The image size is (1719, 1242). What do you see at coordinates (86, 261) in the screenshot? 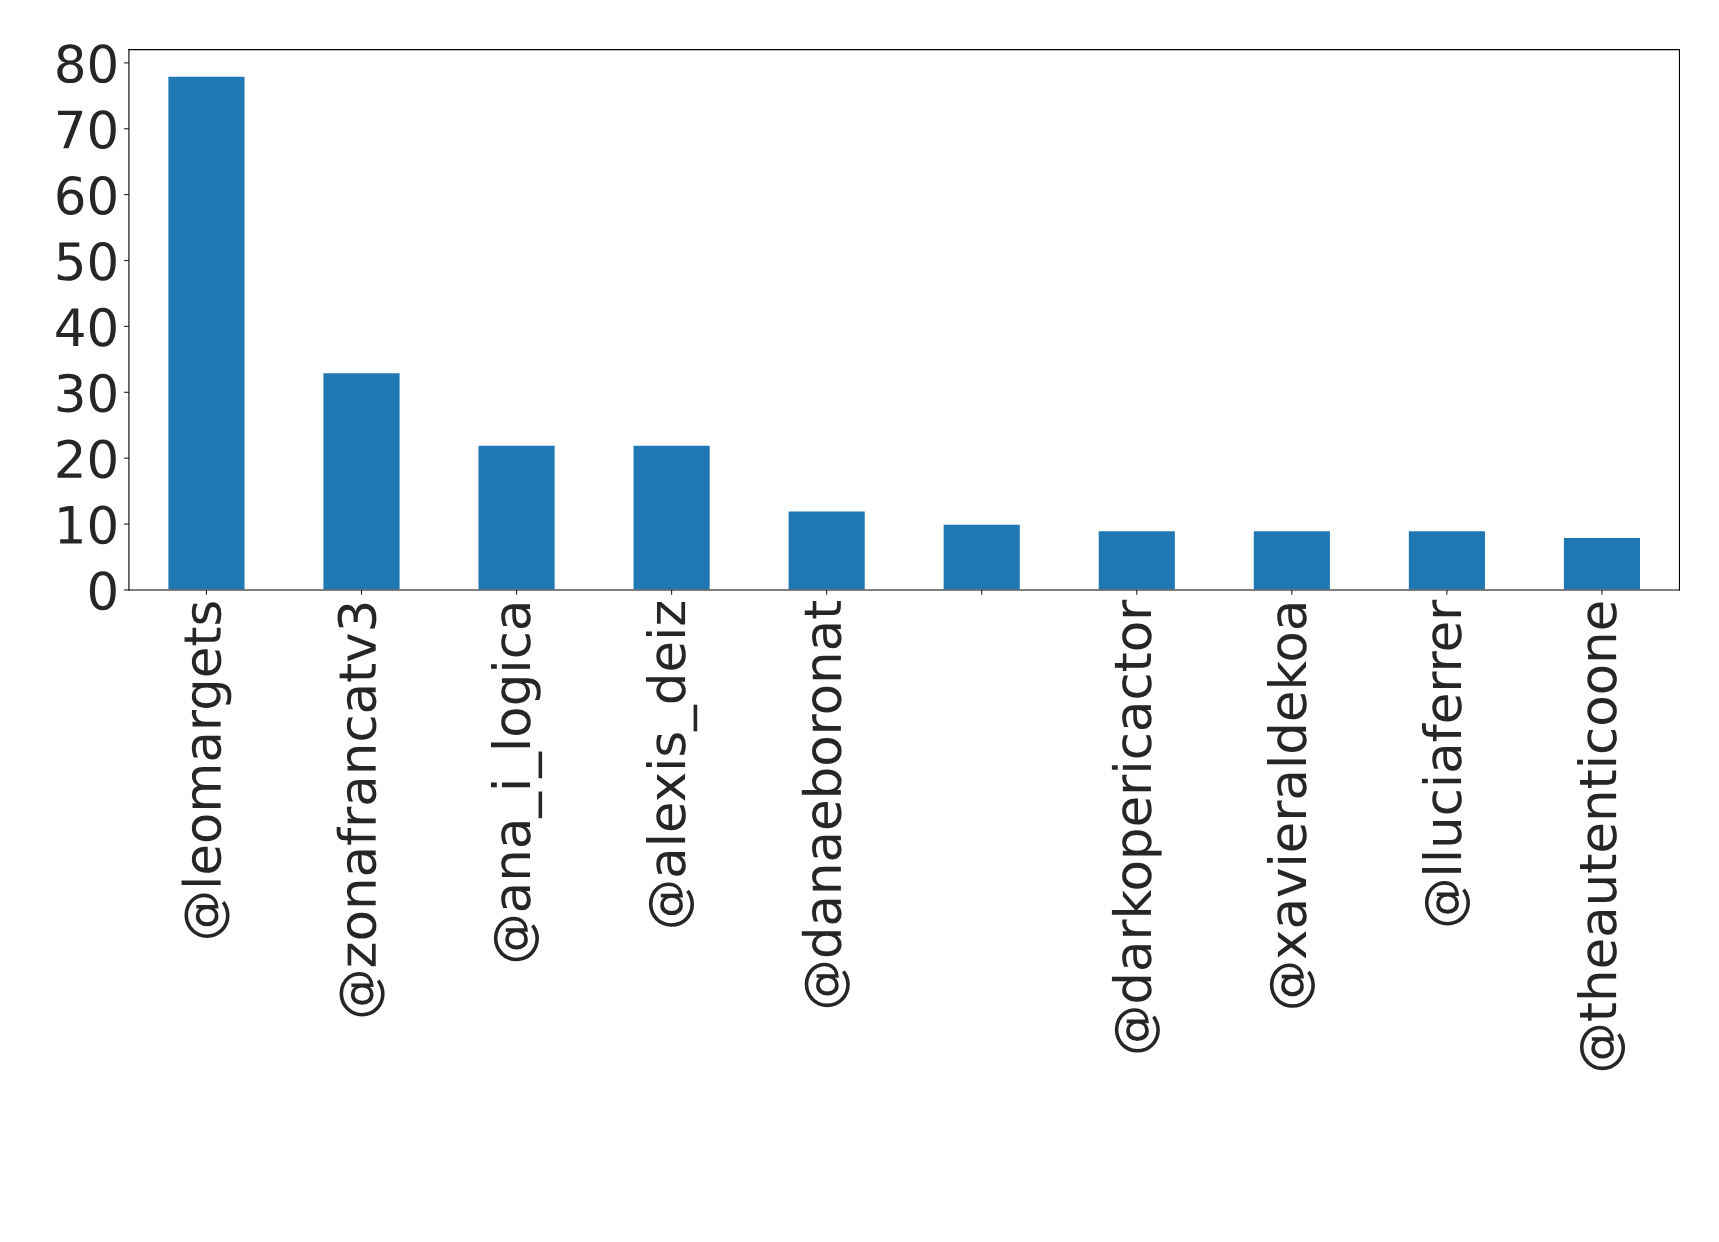
I see `y-tick-label: 50` at bounding box center [86, 261].